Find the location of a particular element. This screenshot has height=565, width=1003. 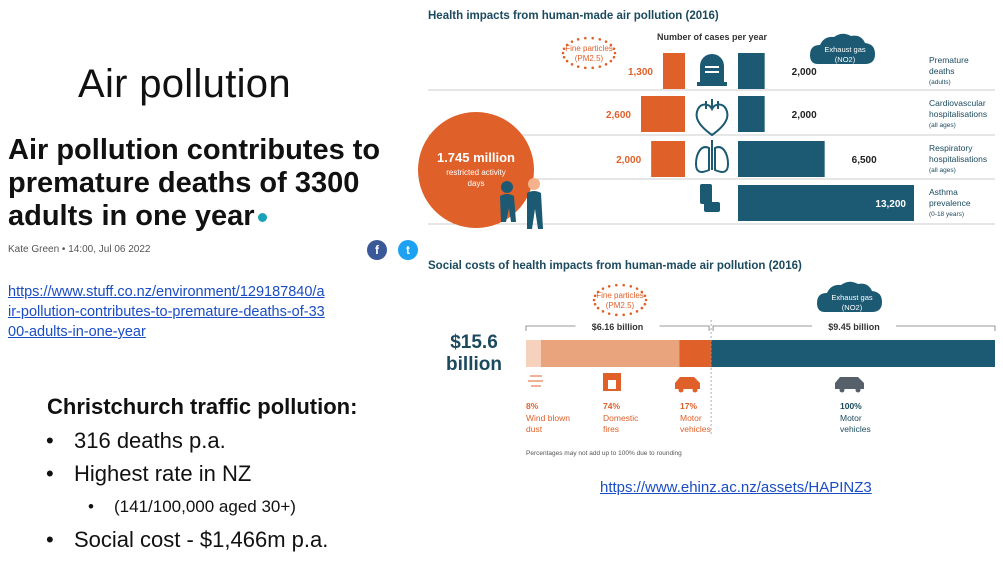

inhaler-icon is located at coordinates (710, 198).